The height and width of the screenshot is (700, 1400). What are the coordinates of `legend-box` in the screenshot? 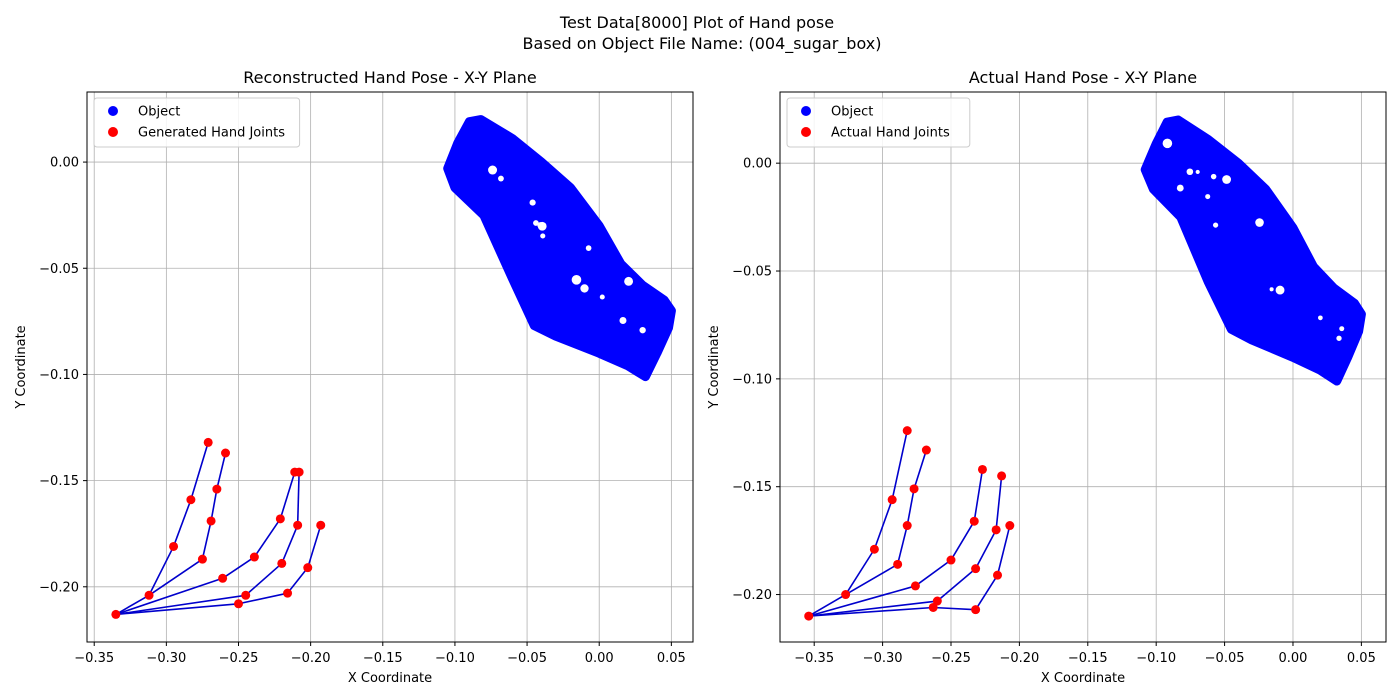 It's located at (197, 122).